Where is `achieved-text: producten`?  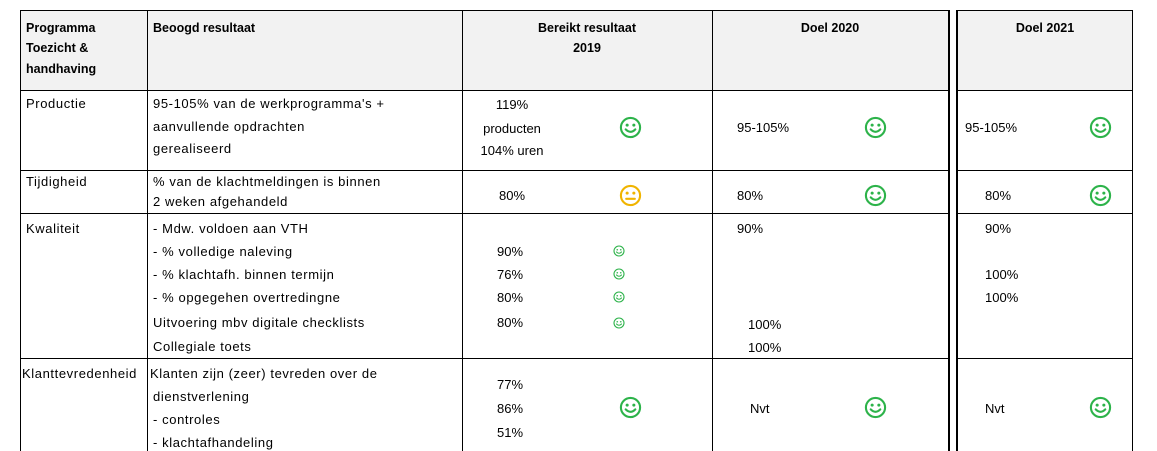 achieved-text: producten is located at coordinates (512, 128).